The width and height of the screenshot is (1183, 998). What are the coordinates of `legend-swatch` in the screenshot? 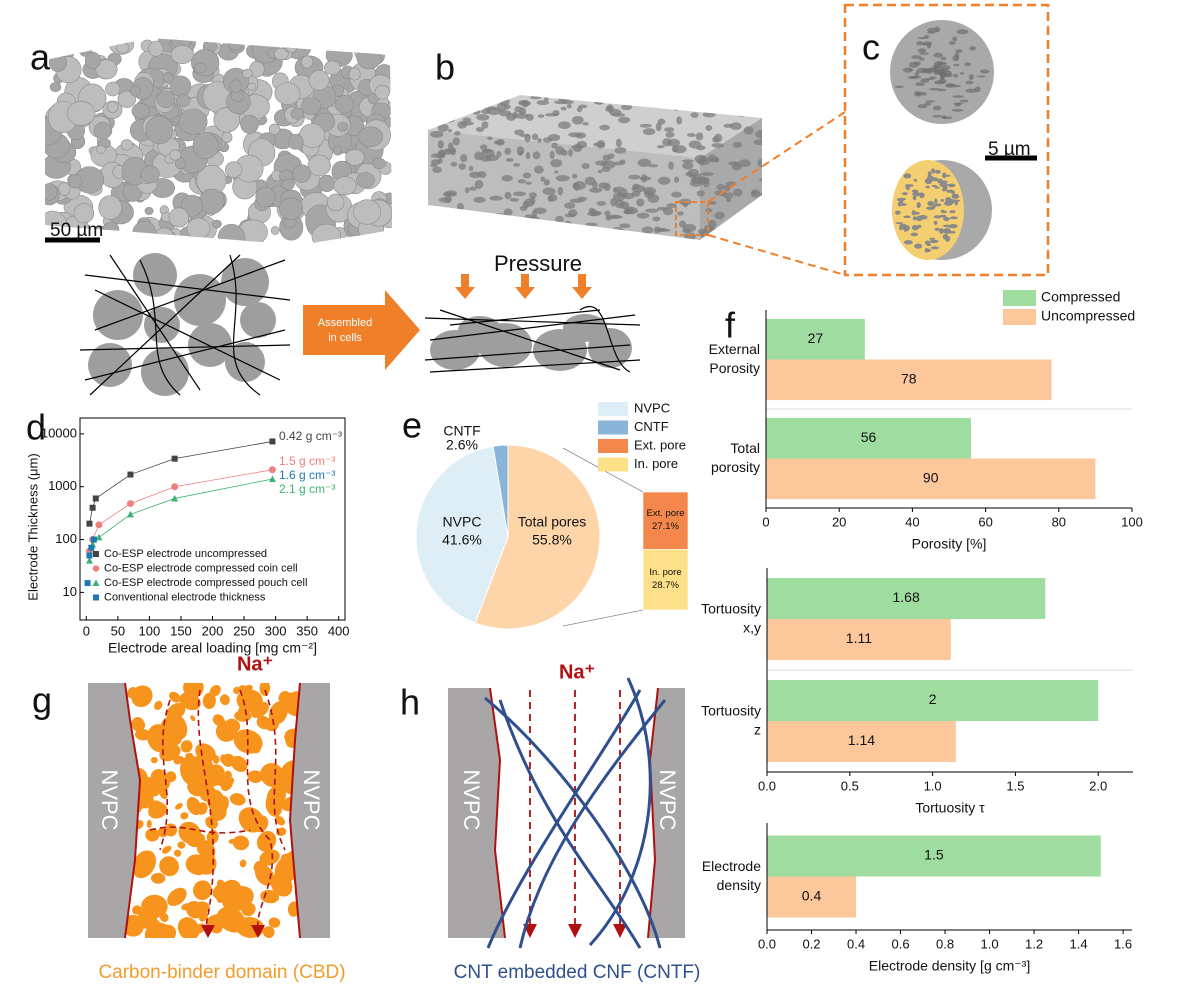 It's located at (613, 409).